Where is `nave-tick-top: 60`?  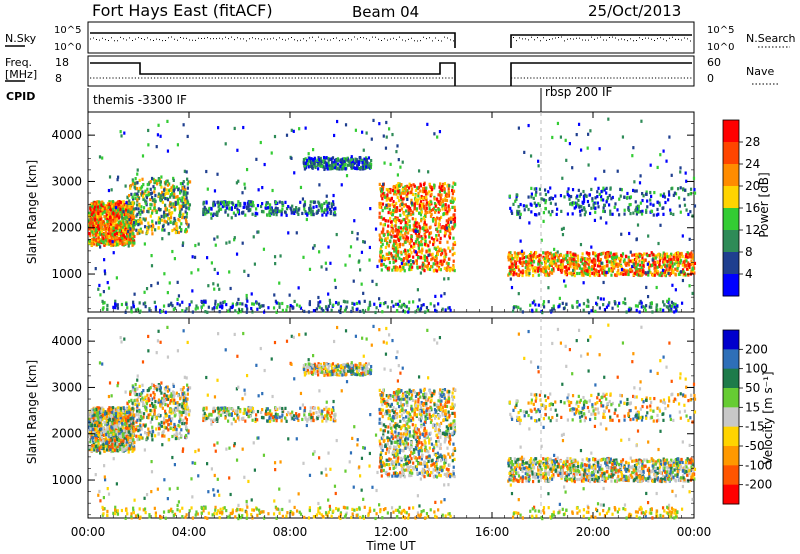
nave-tick-top: 60 is located at coordinates (714, 62).